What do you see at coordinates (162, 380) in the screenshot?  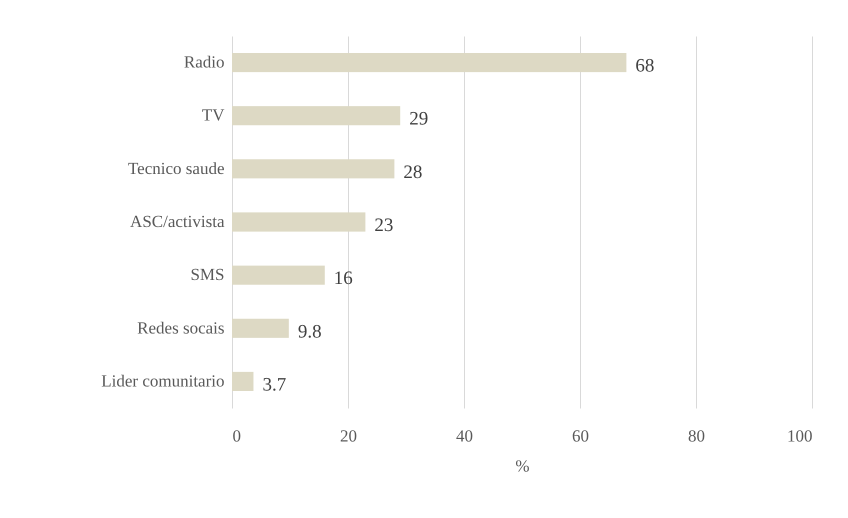 I see `y-tick-label: Lider comunitario` at bounding box center [162, 380].